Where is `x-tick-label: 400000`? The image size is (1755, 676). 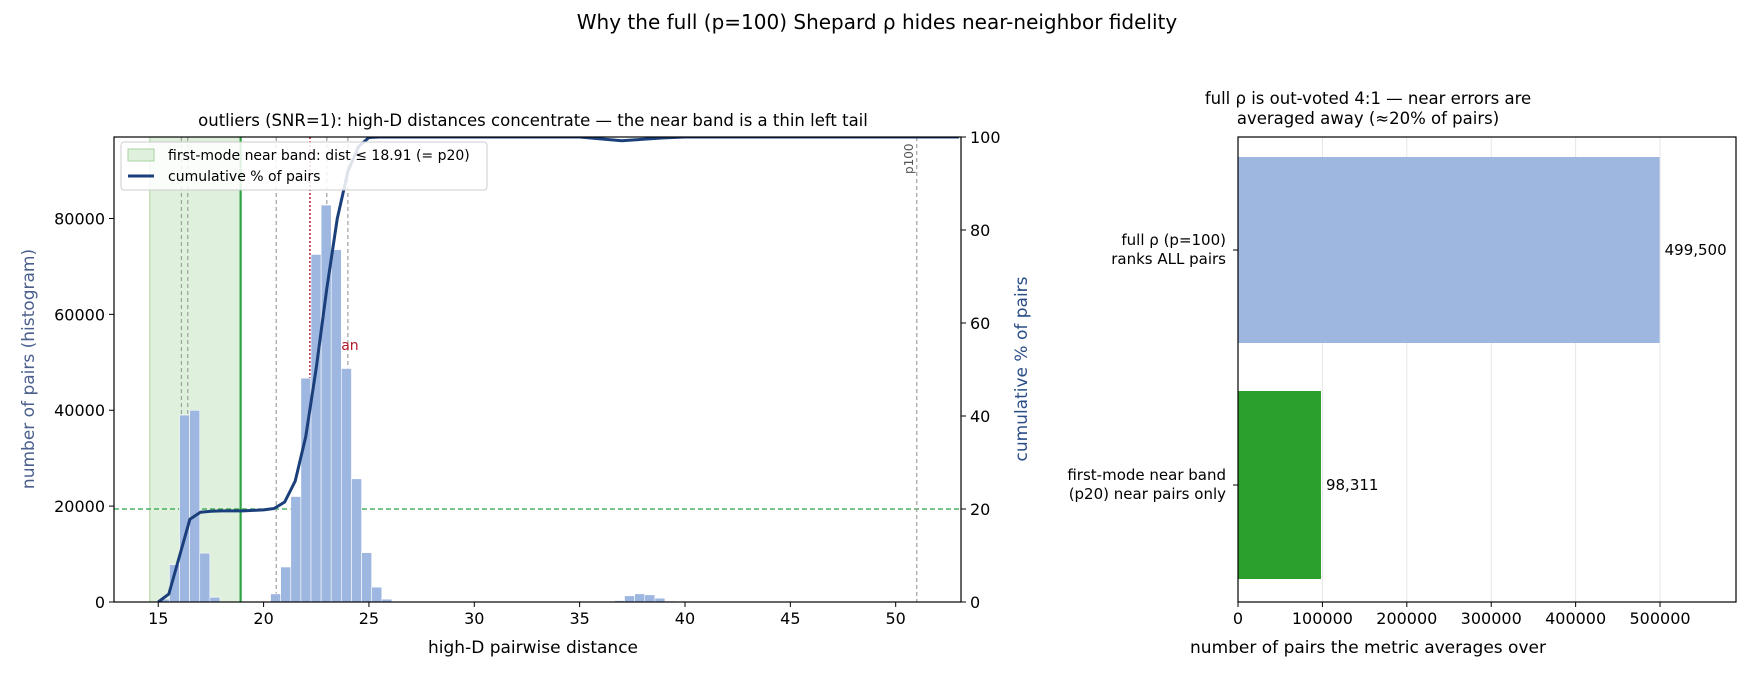 x-tick-label: 400000 is located at coordinates (1575, 618).